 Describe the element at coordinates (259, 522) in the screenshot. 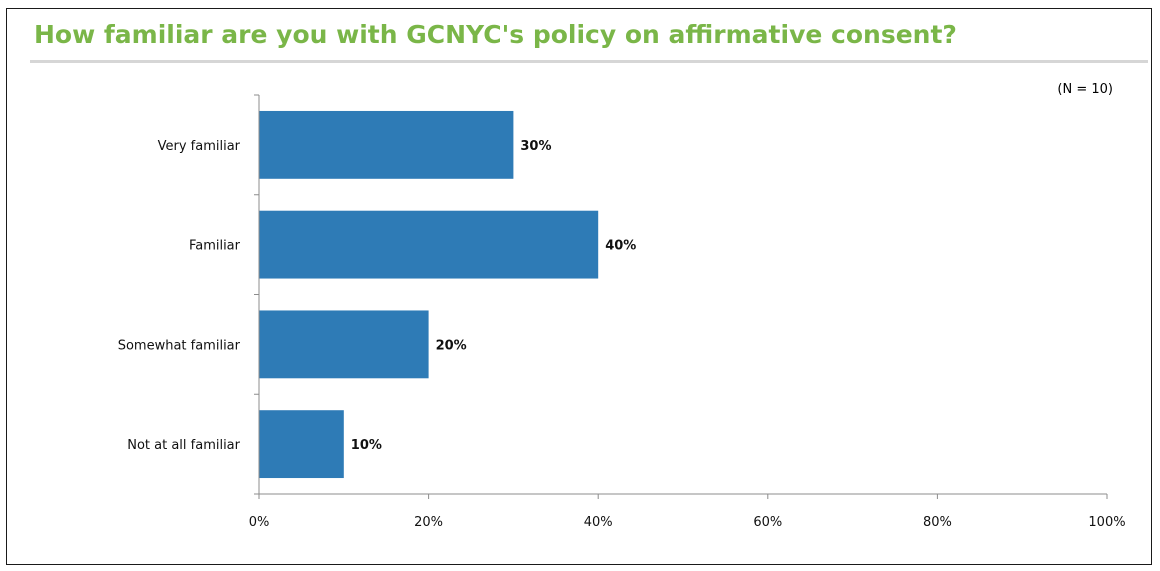

I see `x-tick-label: 0%` at that location.